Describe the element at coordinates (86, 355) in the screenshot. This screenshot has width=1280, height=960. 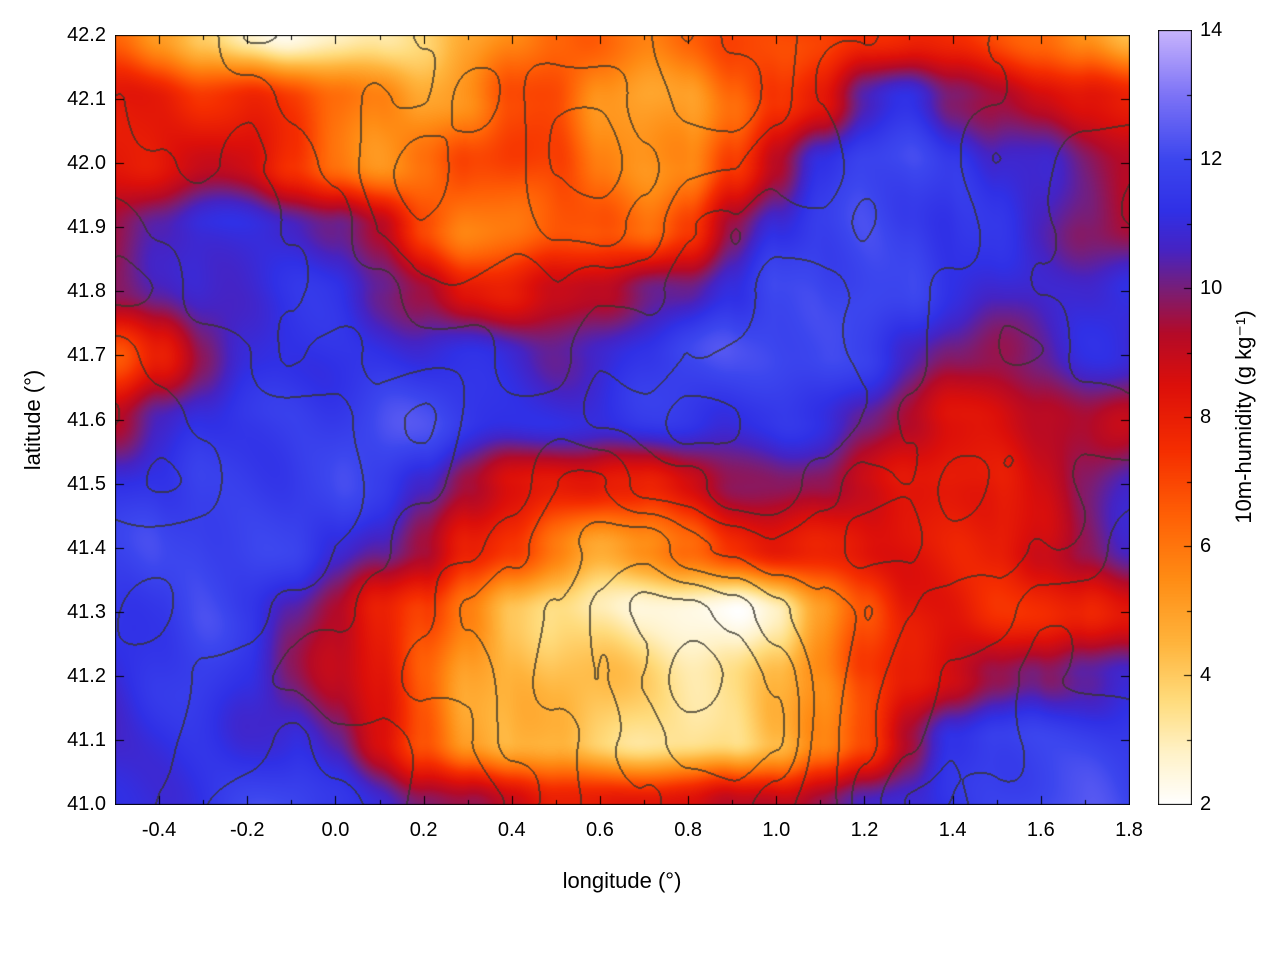
I see `y-tick-label: 41.7` at that location.